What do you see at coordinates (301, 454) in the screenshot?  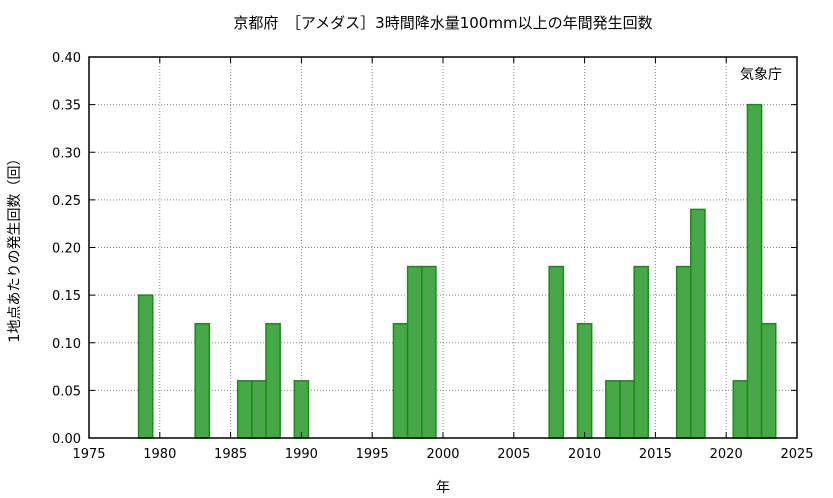 I see `x-tick-label: 1990` at bounding box center [301, 454].